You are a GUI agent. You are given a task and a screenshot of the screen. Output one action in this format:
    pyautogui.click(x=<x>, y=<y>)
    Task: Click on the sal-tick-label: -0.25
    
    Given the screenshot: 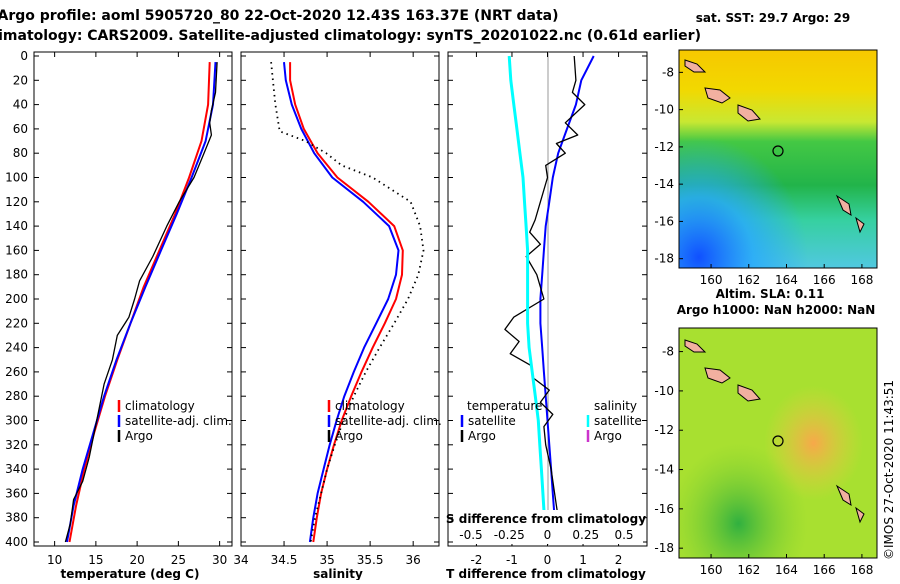 What is the action you would take?
    pyautogui.click(x=509, y=535)
    